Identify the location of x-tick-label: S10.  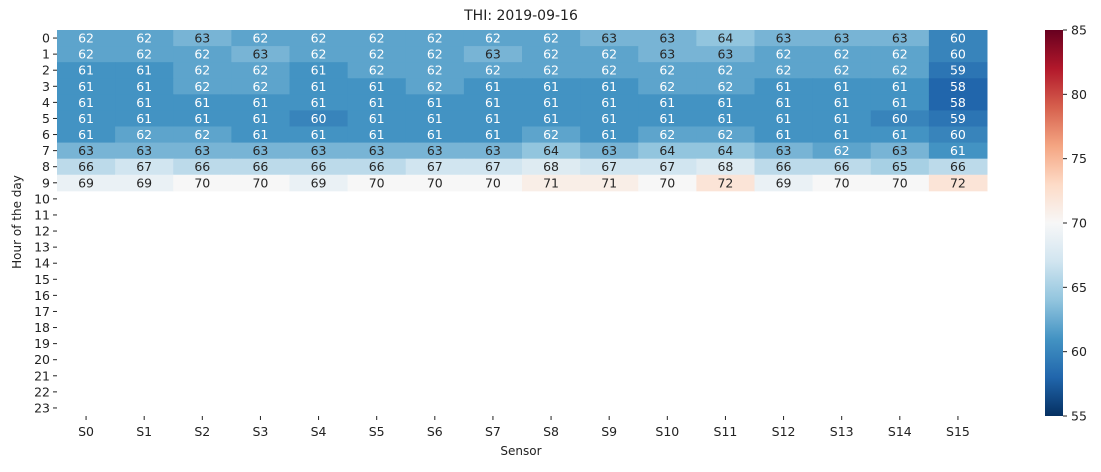
(667, 431).